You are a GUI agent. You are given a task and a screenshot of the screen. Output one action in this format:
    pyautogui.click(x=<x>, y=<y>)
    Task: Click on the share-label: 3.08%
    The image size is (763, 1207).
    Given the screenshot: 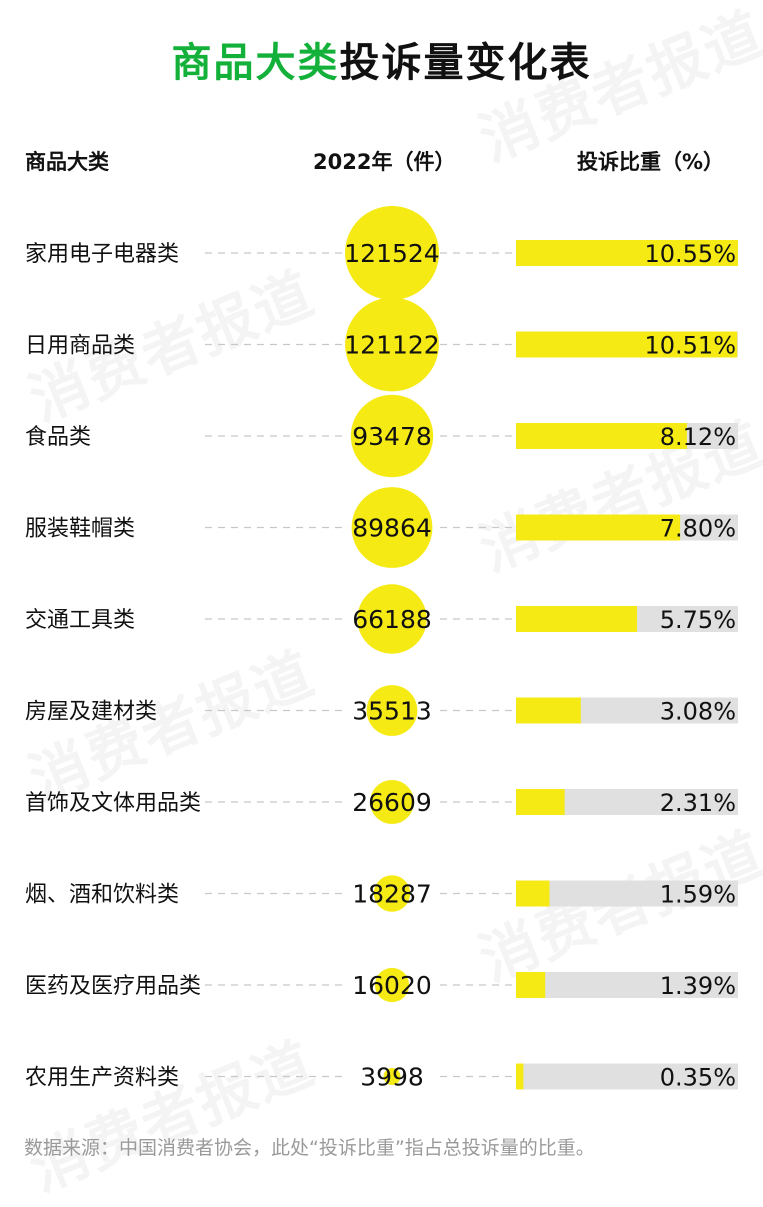 What is the action you would take?
    pyautogui.click(x=698, y=712)
    